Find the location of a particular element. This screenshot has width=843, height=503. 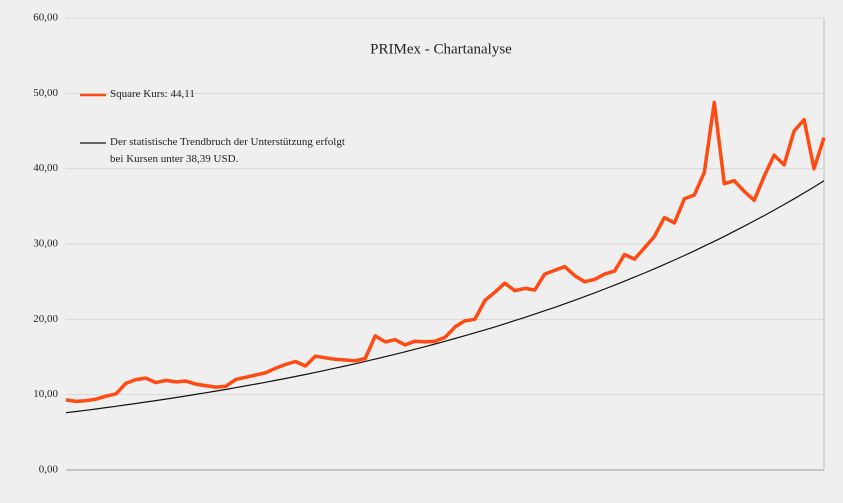

y-tick-label: 60,00 is located at coordinates (45, 18).